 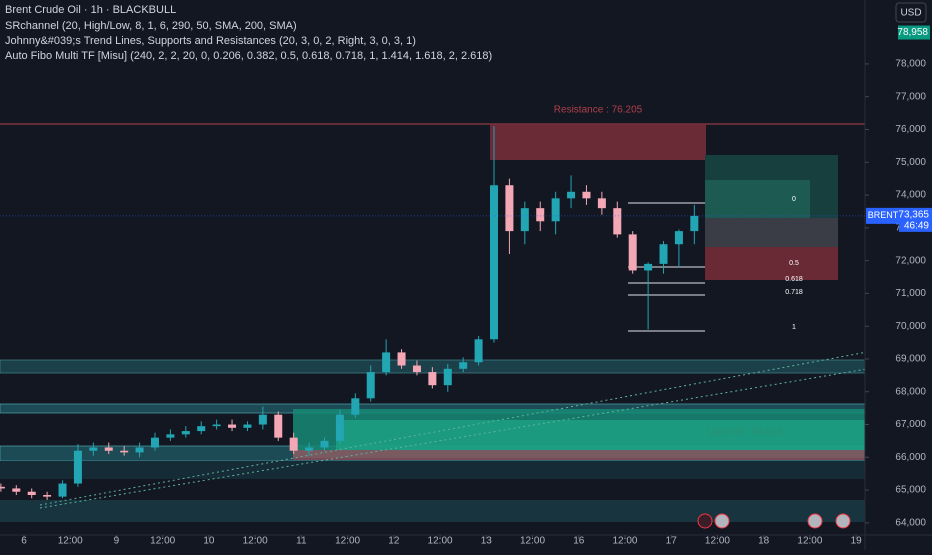 I want to click on x-tick-label: 6, so click(x=24, y=541).